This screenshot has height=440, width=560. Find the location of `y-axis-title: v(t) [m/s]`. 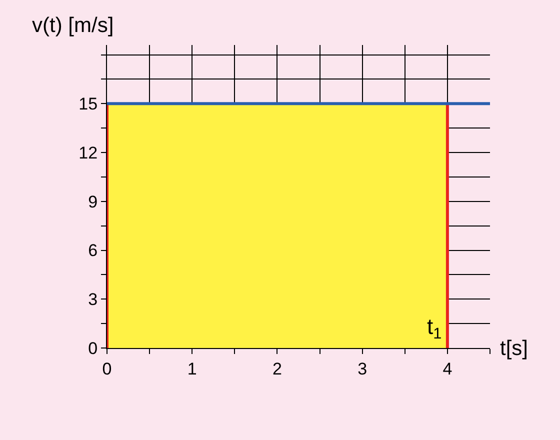

y-axis-title: v(t) [m/s] is located at coordinates (73, 25).